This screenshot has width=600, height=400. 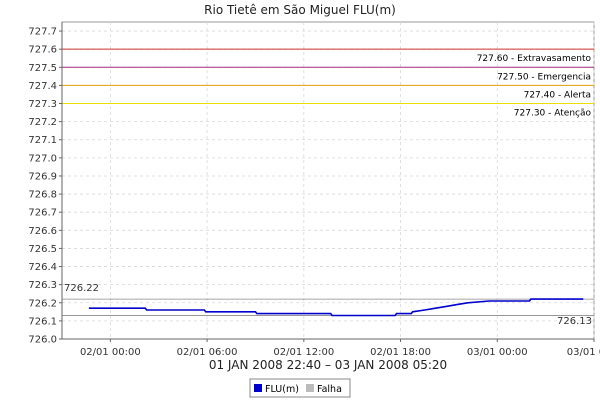 I want to click on y-tick-label: 727.6, so click(x=42, y=50).